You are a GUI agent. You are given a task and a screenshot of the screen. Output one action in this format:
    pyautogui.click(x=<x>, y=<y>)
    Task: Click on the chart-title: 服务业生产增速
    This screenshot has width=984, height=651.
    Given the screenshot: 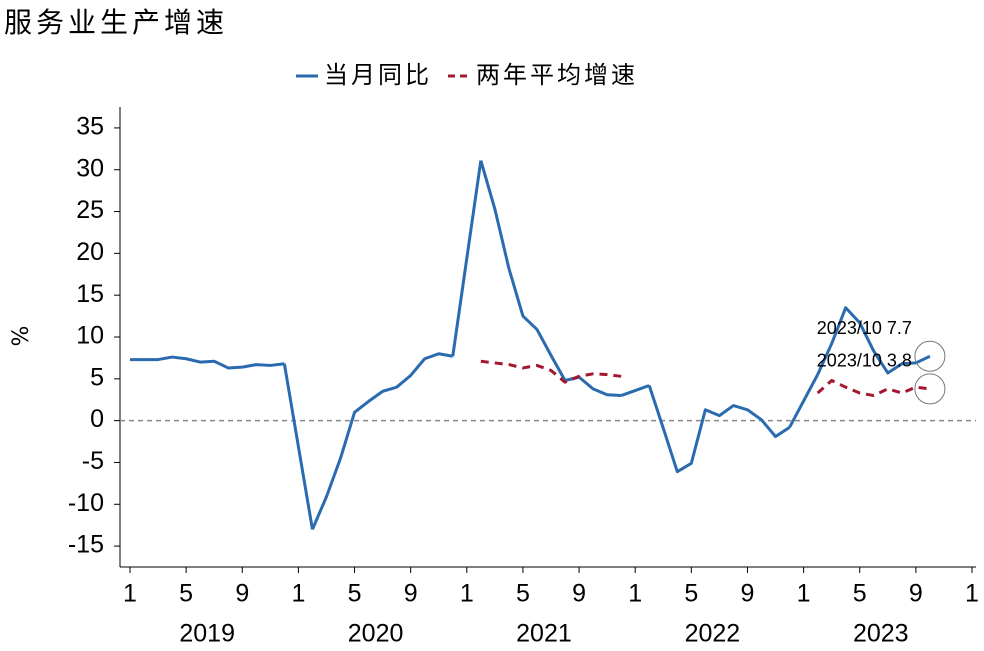 What is the action you would take?
    pyautogui.click(x=116, y=22)
    